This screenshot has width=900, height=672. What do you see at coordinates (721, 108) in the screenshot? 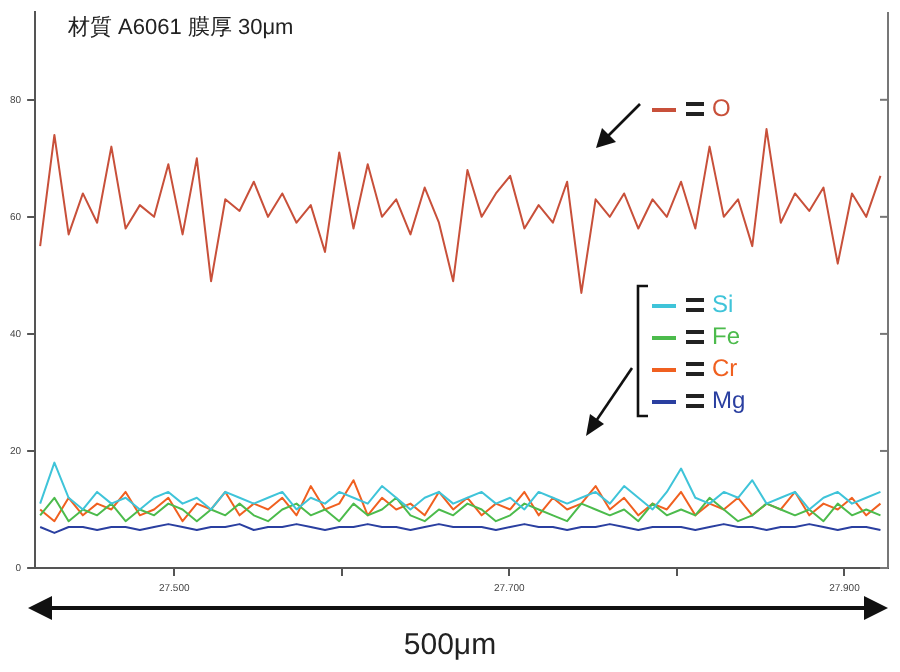
I see `series-label: O` at bounding box center [721, 108].